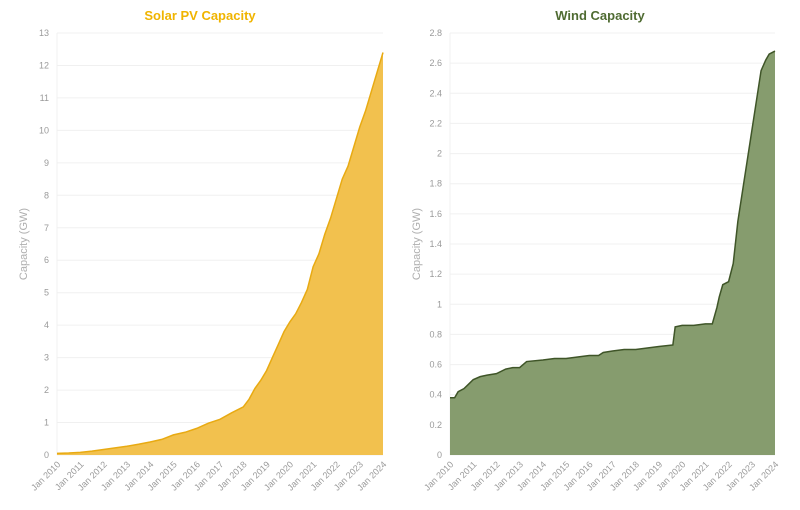  What do you see at coordinates (200, 15) in the screenshot?
I see `solar-chart-title: Solar PV Capacity` at bounding box center [200, 15].